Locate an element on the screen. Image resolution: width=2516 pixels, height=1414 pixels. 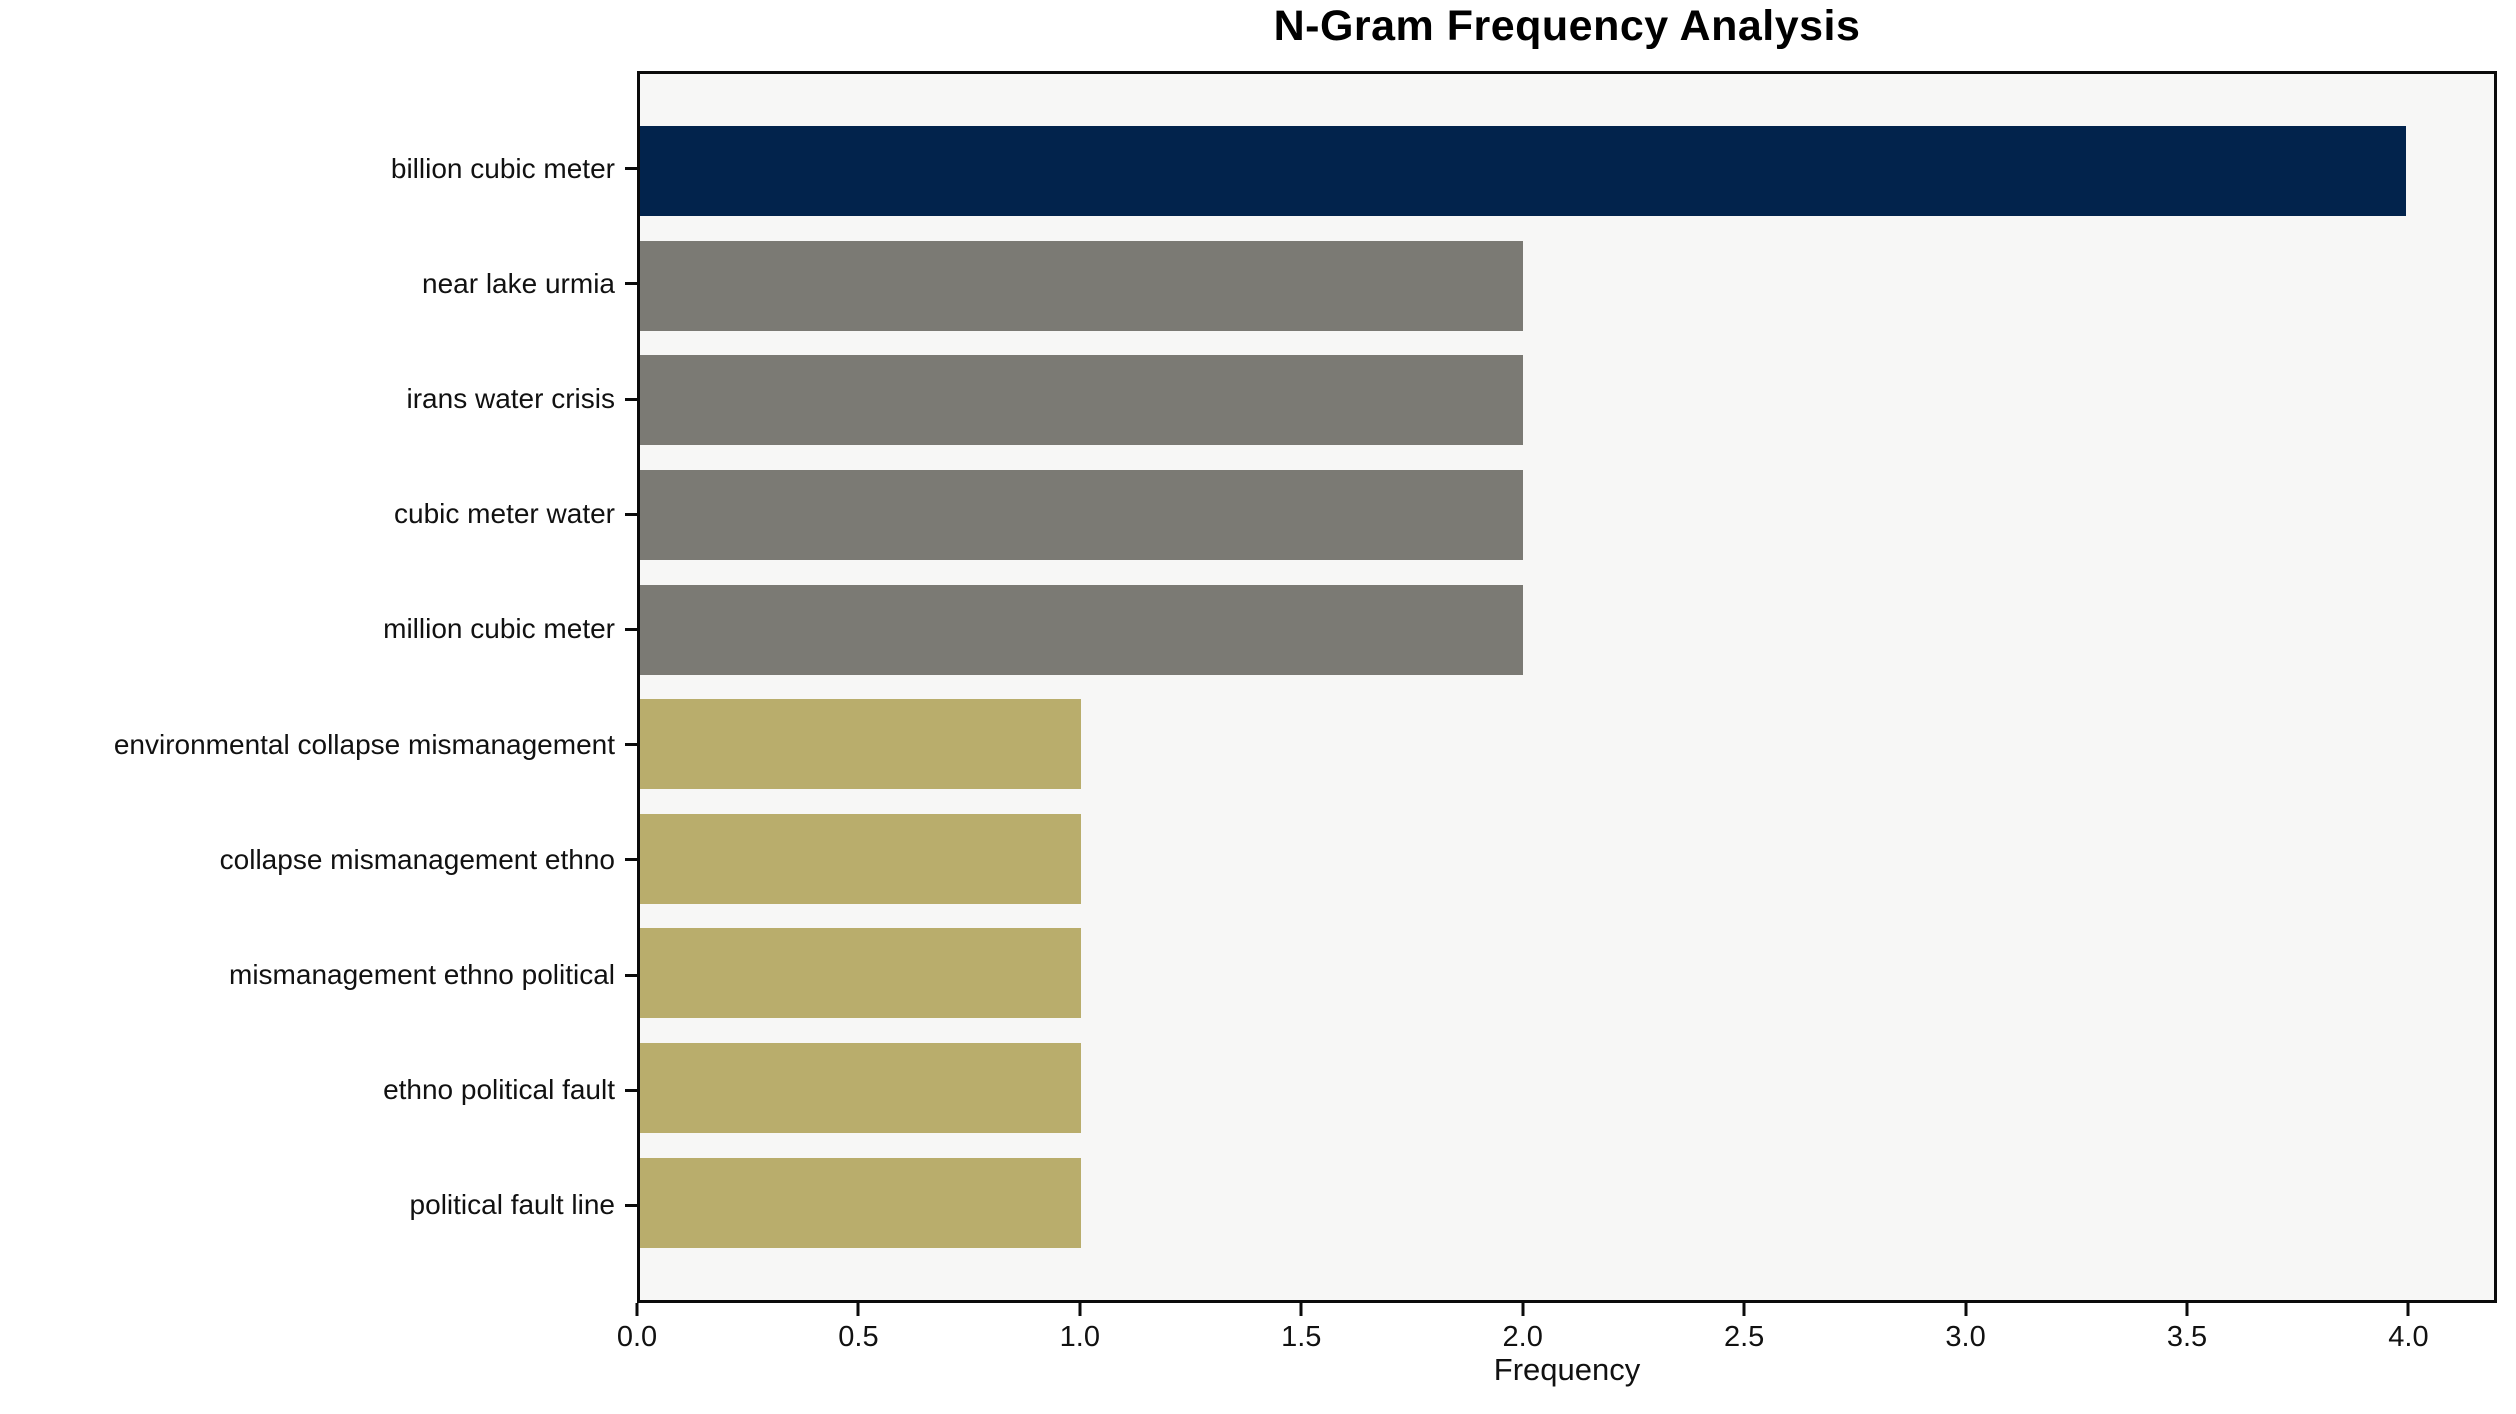
bar-political-fault-line is located at coordinates (861, 1202).